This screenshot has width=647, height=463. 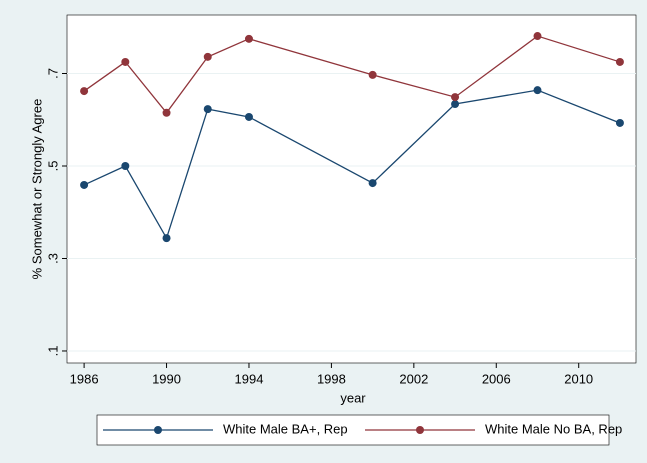 What do you see at coordinates (52, 166) in the screenshot?
I see `y-tick-label: .5` at bounding box center [52, 166].